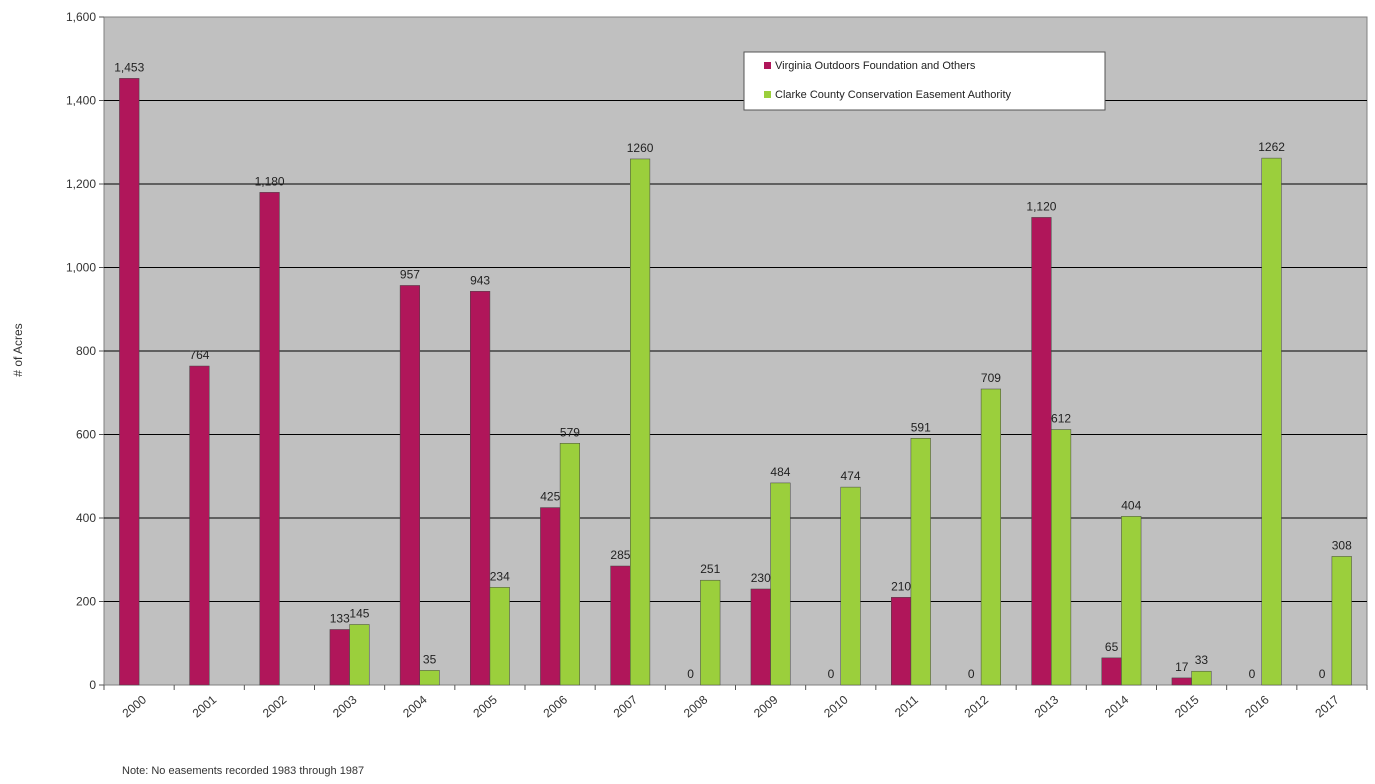 This screenshot has width=1375, height=784. I want to click on x-tick-label-2017: 2017, so click(1327, 706).